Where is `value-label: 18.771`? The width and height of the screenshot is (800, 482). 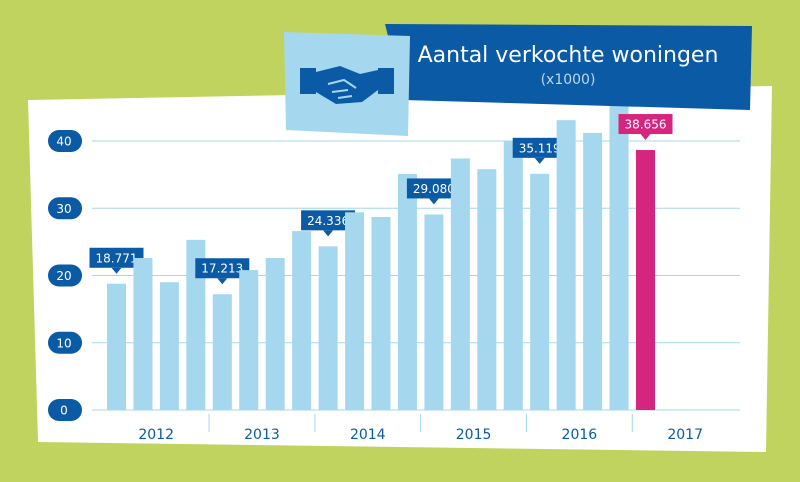
value-label: 18.771 is located at coordinates (117, 258).